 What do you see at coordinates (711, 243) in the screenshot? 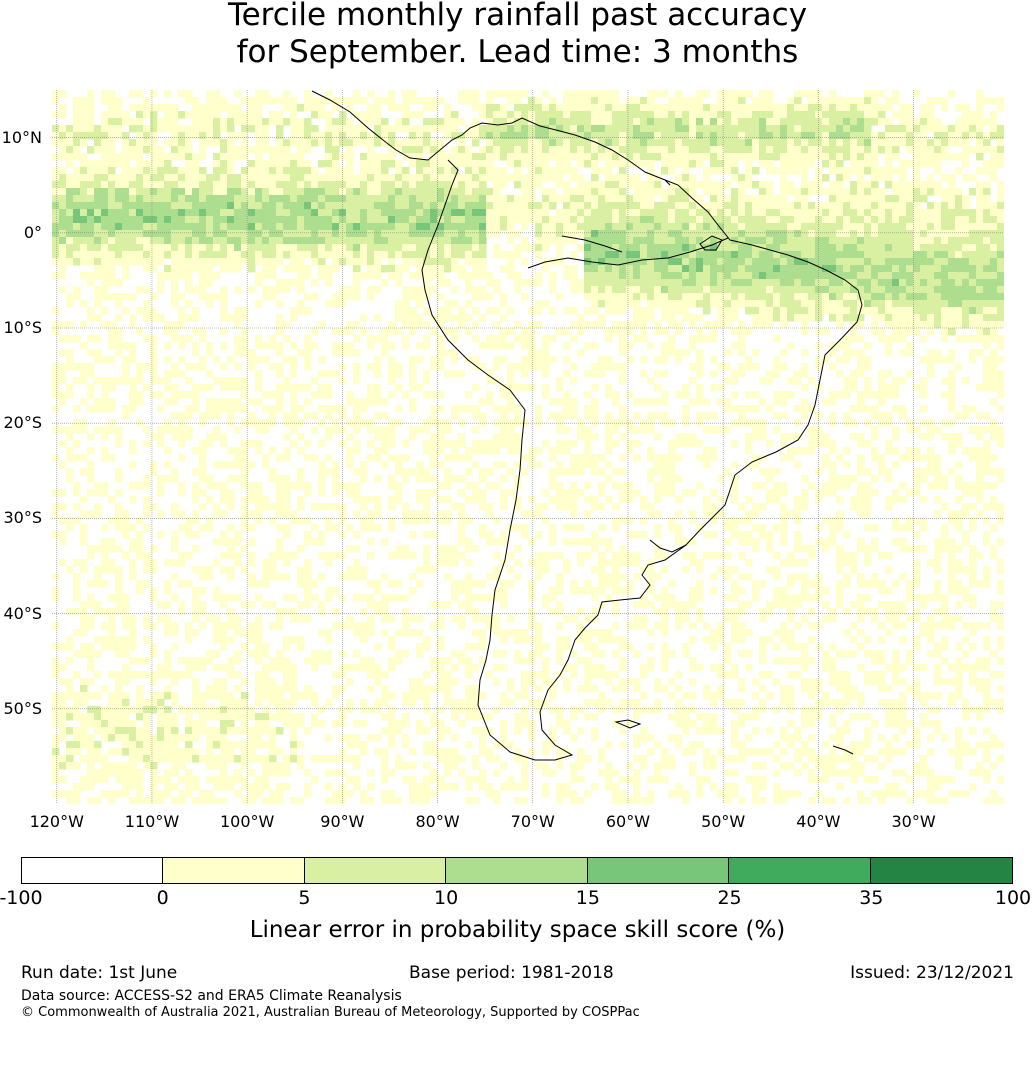
I see `marajo-island` at bounding box center [711, 243].